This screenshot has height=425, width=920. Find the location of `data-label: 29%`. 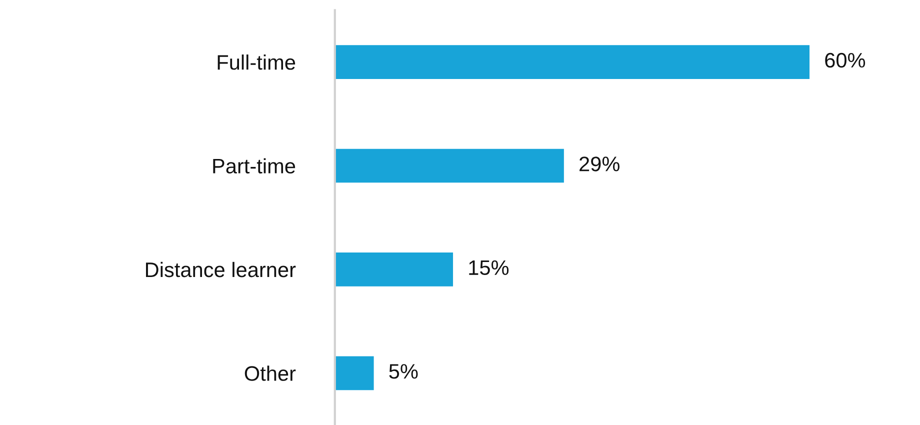

data-label: 29% is located at coordinates (600, 164).